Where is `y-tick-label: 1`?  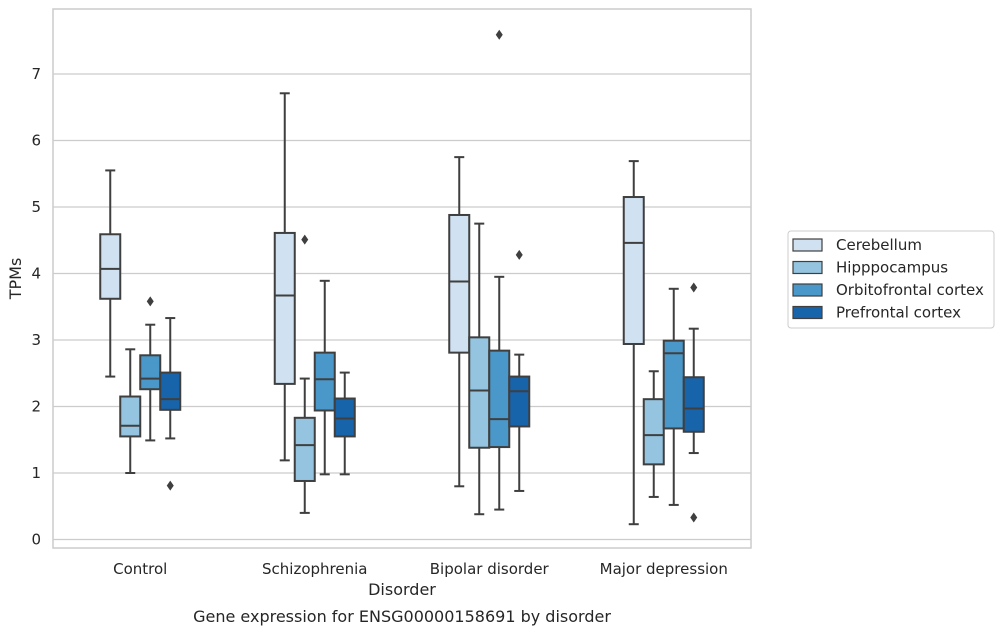
y-tick-label: 1 is located at coordinates (36, 473).